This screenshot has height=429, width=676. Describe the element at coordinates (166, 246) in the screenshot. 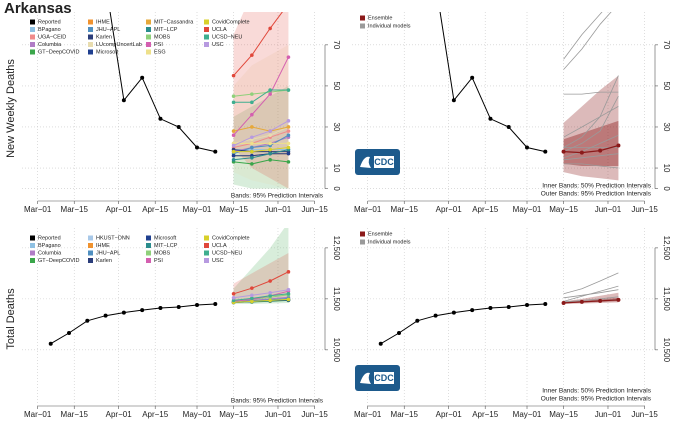

I see `legend-label: MIT−LCP` at that location.